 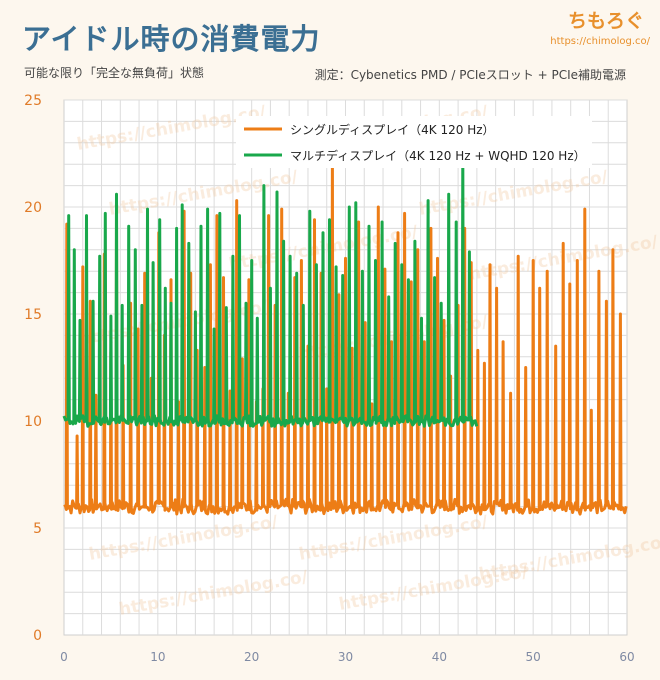 I want to click on x-tick-label: 50, so click(x=533, y=657).